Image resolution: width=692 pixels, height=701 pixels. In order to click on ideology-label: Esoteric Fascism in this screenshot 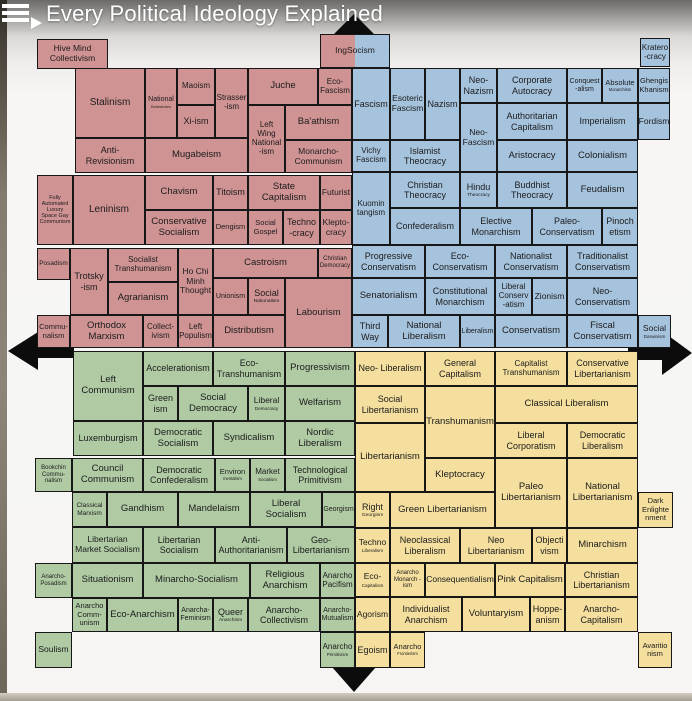, I will do `click(407, 103)`.